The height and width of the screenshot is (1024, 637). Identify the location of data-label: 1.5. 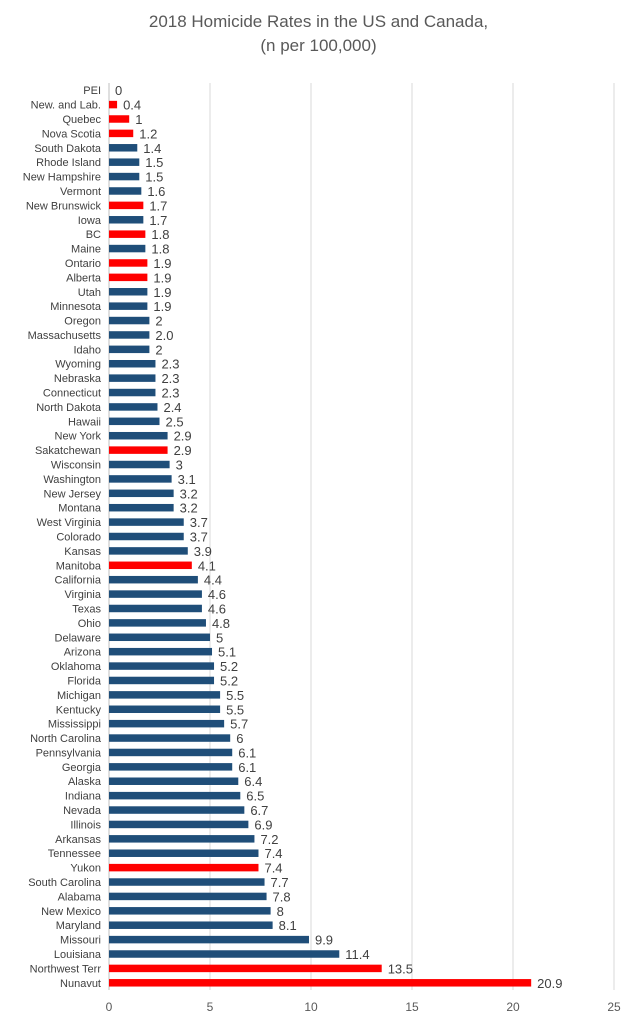
(154, 177).